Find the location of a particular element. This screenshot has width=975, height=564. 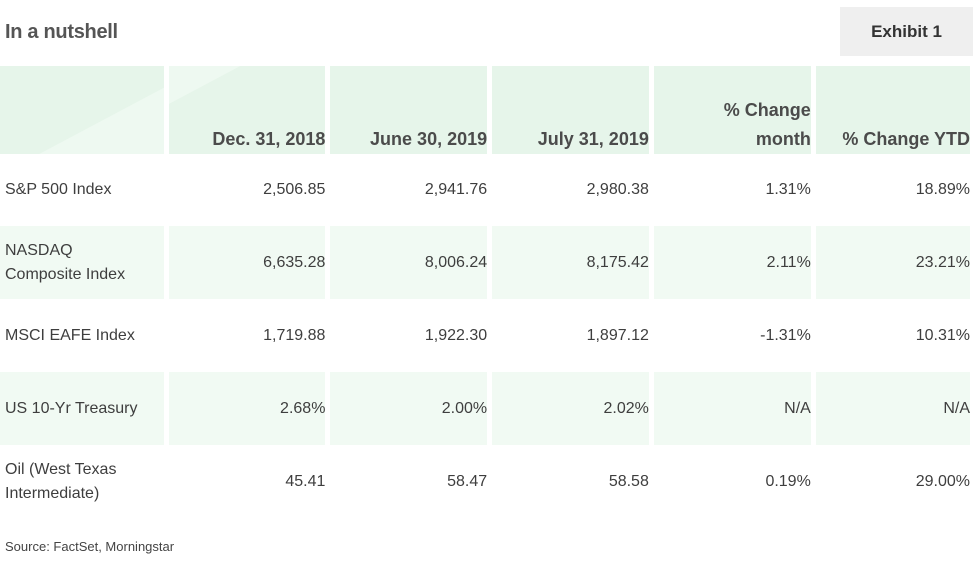

cell-july-2019: 58.58 is located at coordinates (628, 481).